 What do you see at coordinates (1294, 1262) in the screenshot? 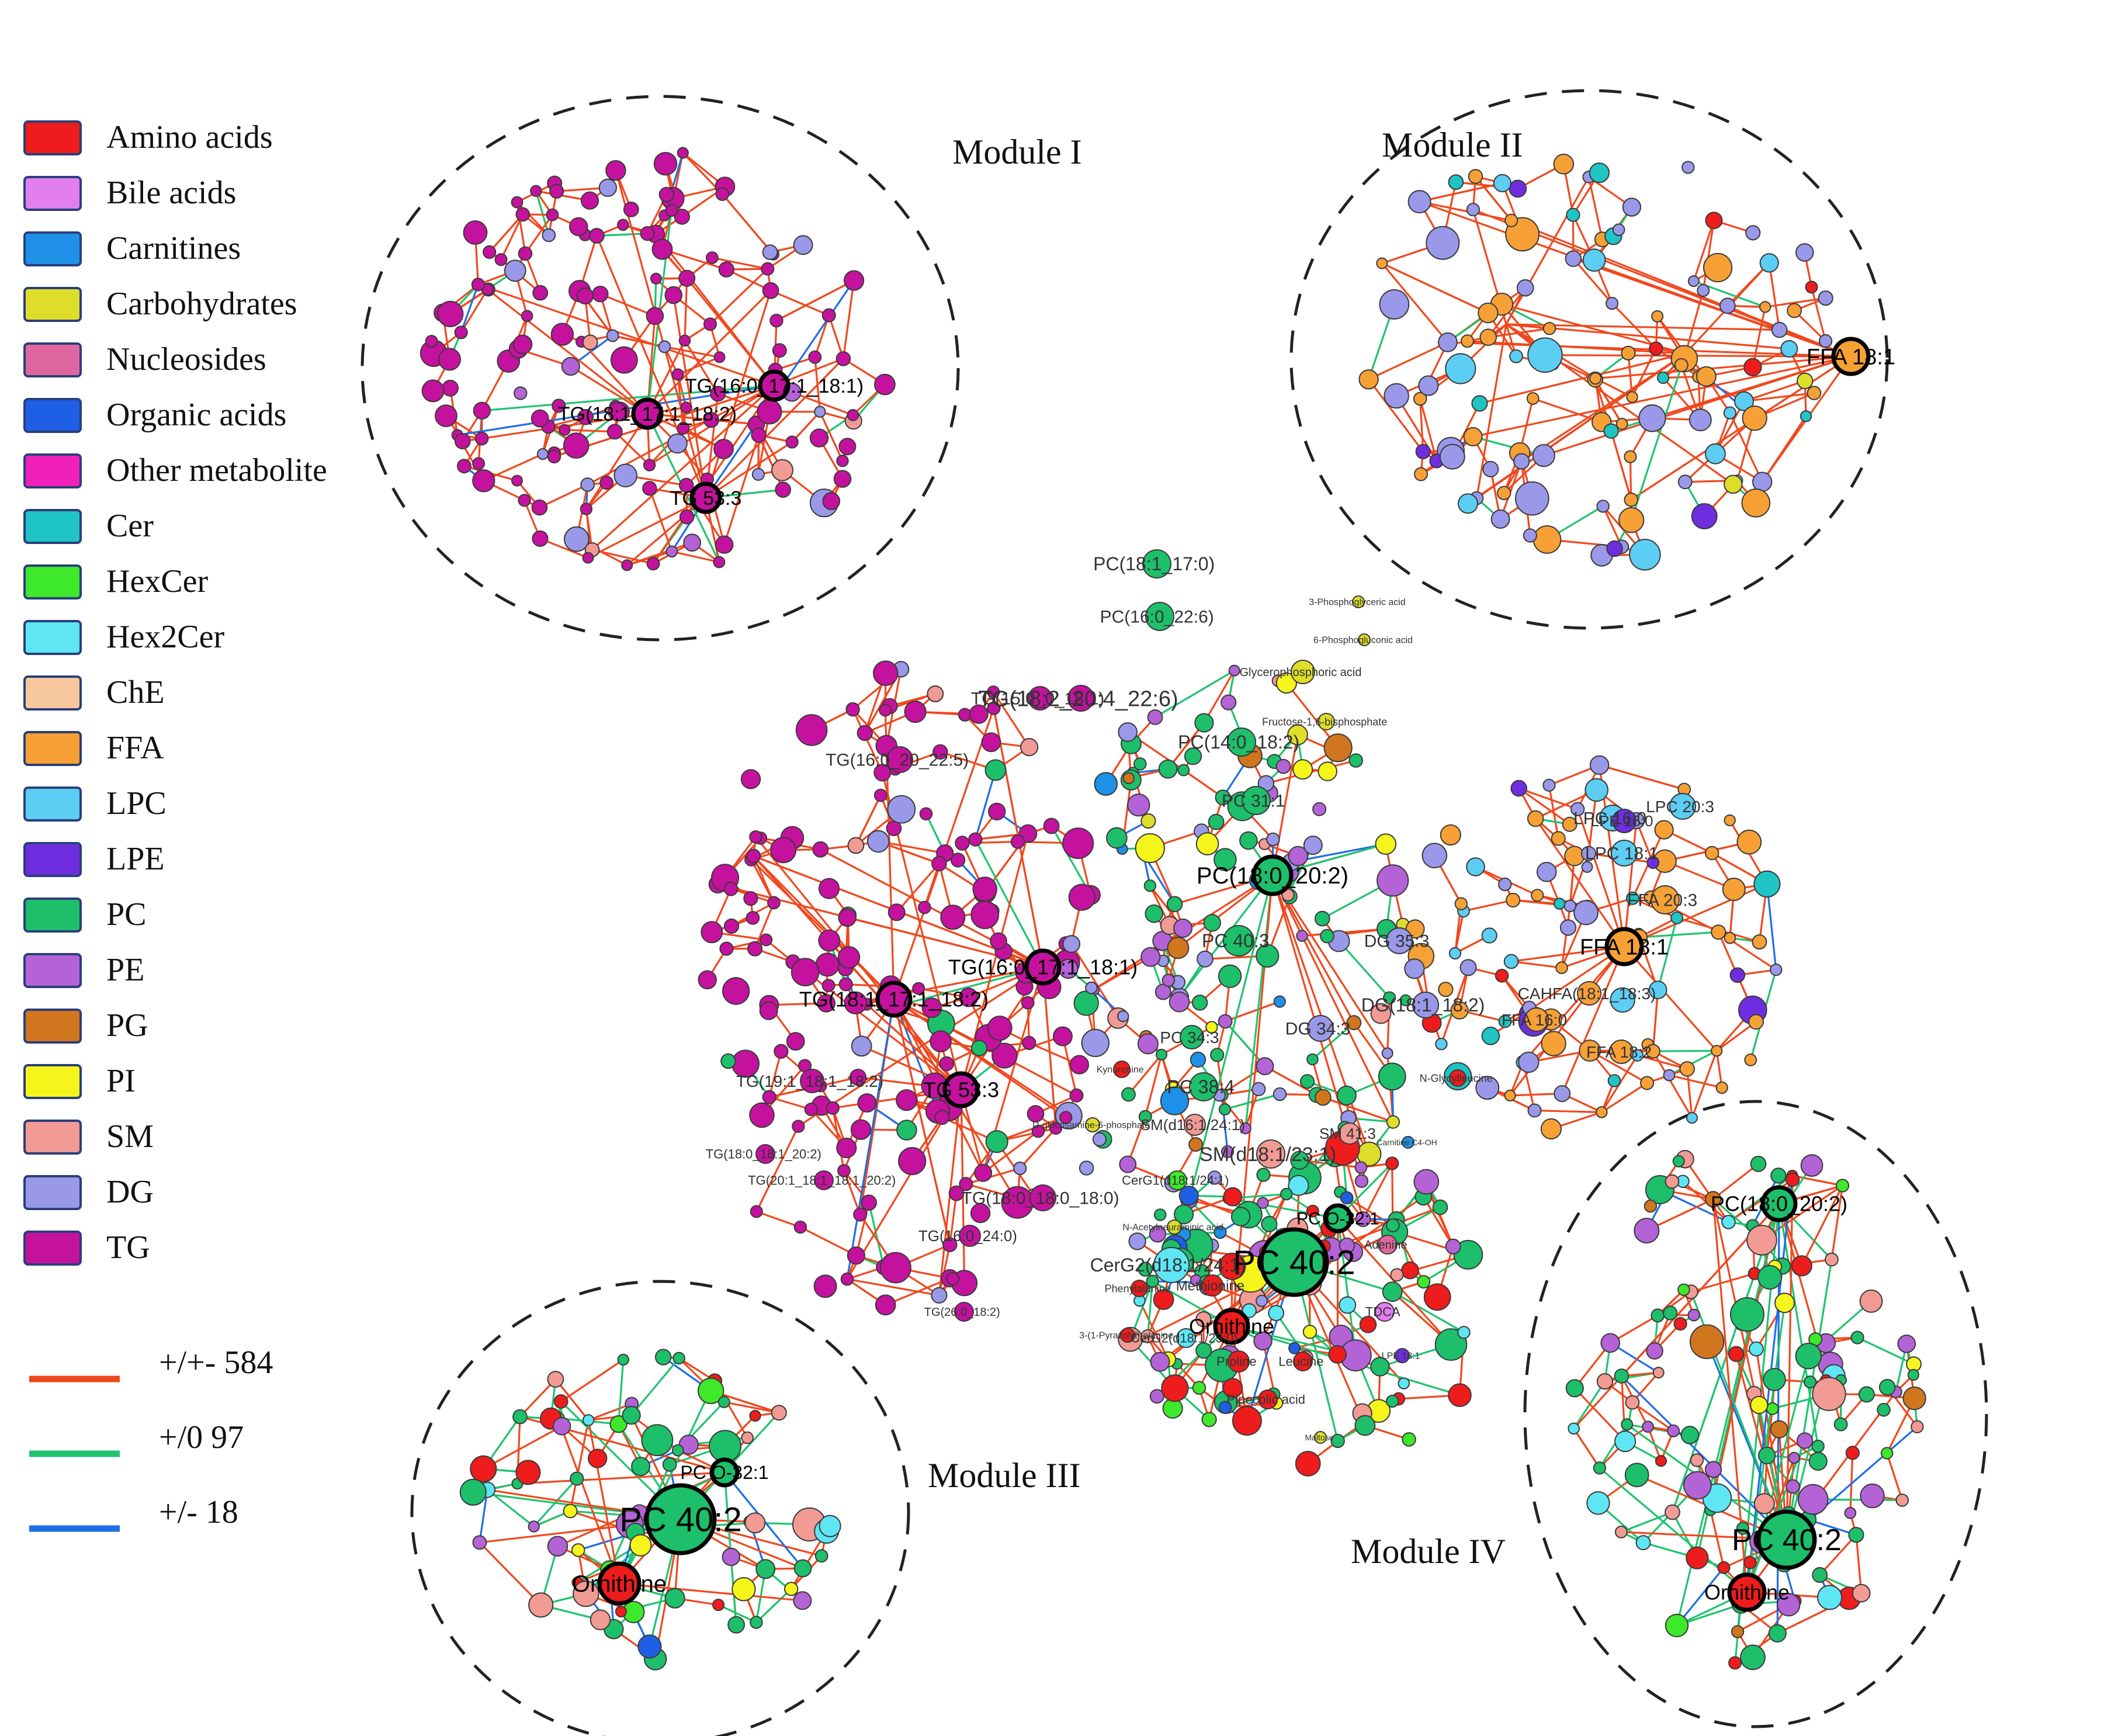
I see `hub-label-main_pc40: PC 40:2` at bounding box center [1294, 1262].